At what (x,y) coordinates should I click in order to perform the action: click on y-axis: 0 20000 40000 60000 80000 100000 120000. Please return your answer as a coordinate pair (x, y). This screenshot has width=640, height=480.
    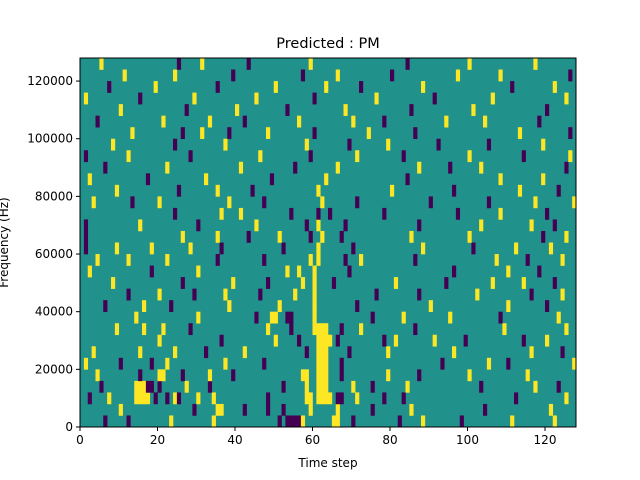
    Looking at the image, I should click on (53, 254).